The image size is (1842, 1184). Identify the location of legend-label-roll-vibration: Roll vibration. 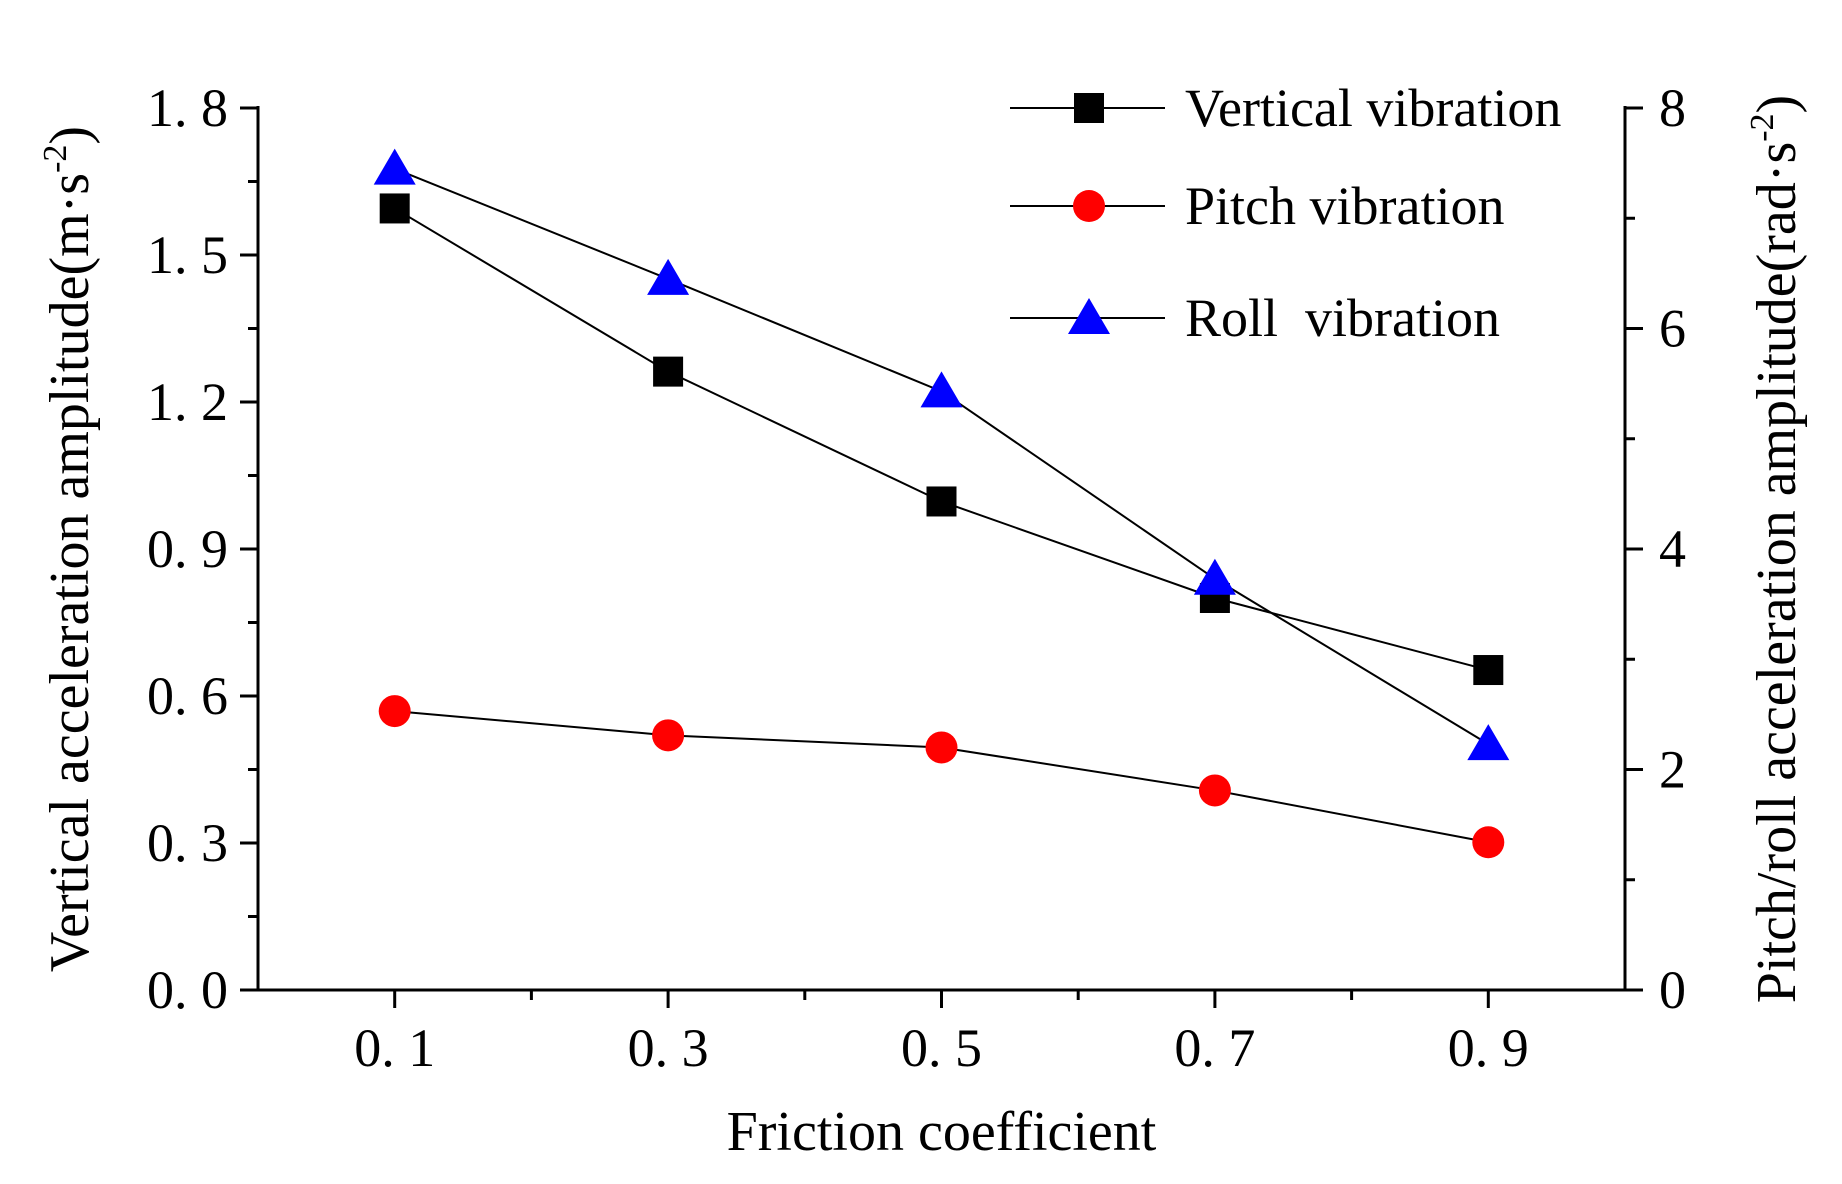
(1342, 318).